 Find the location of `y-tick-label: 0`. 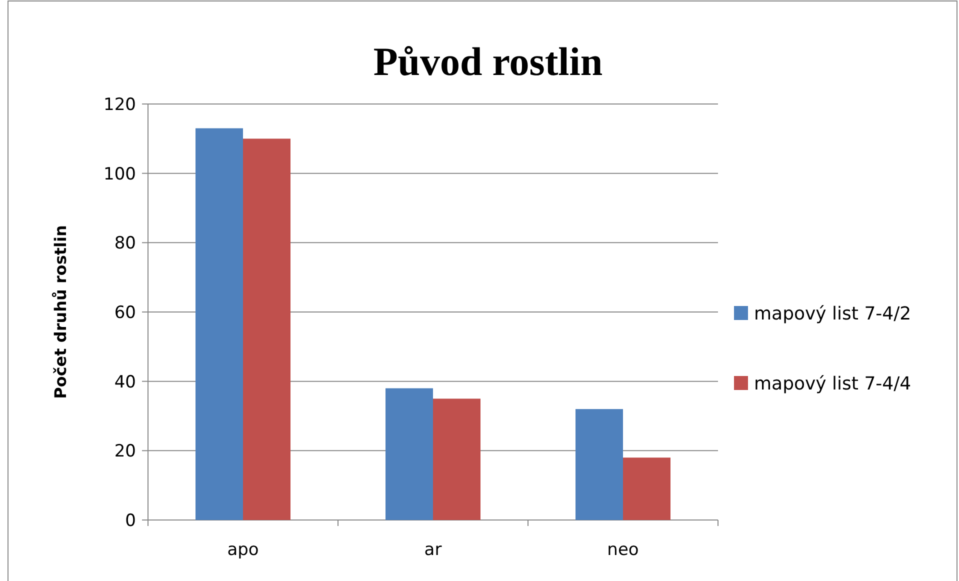

y-tick-label: 0 is located at coordinates (130, 520).